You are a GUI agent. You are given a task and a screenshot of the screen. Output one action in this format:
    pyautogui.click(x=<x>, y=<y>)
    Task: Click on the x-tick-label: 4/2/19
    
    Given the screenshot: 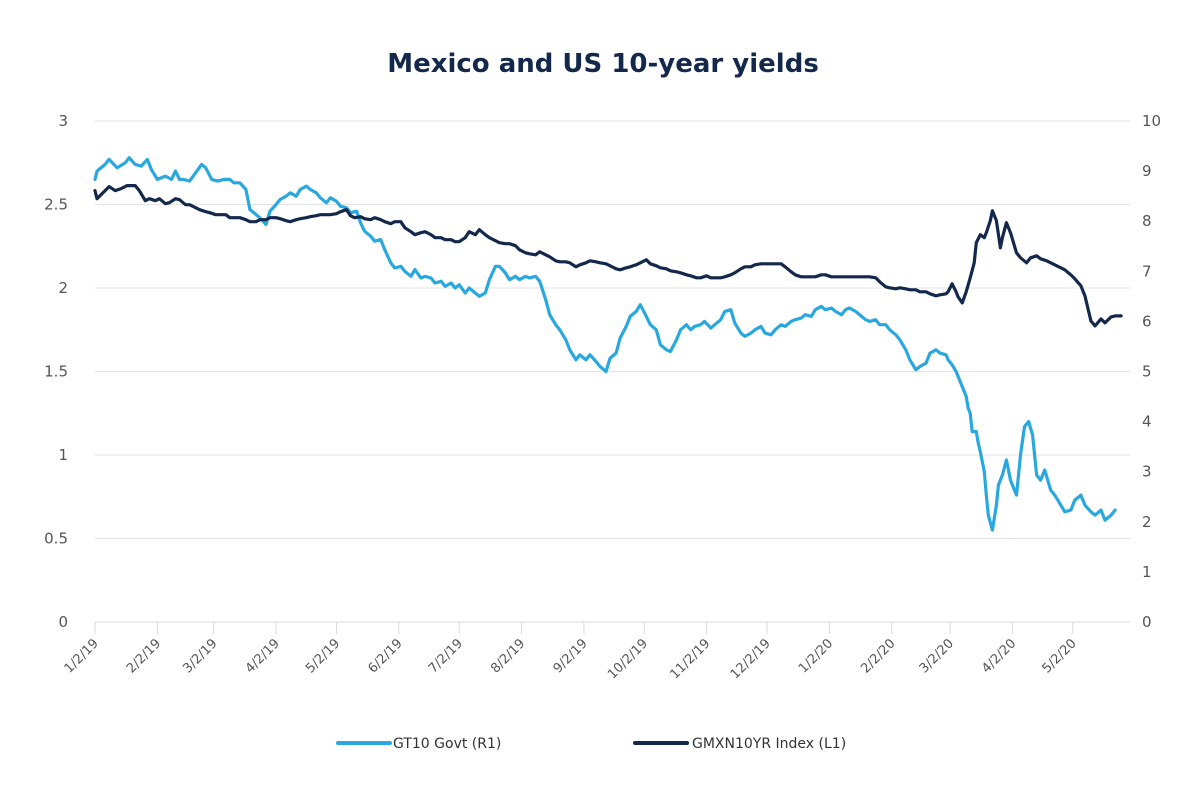 What is the action you would take?
    pyautogui.click(x=263, y=656)
    